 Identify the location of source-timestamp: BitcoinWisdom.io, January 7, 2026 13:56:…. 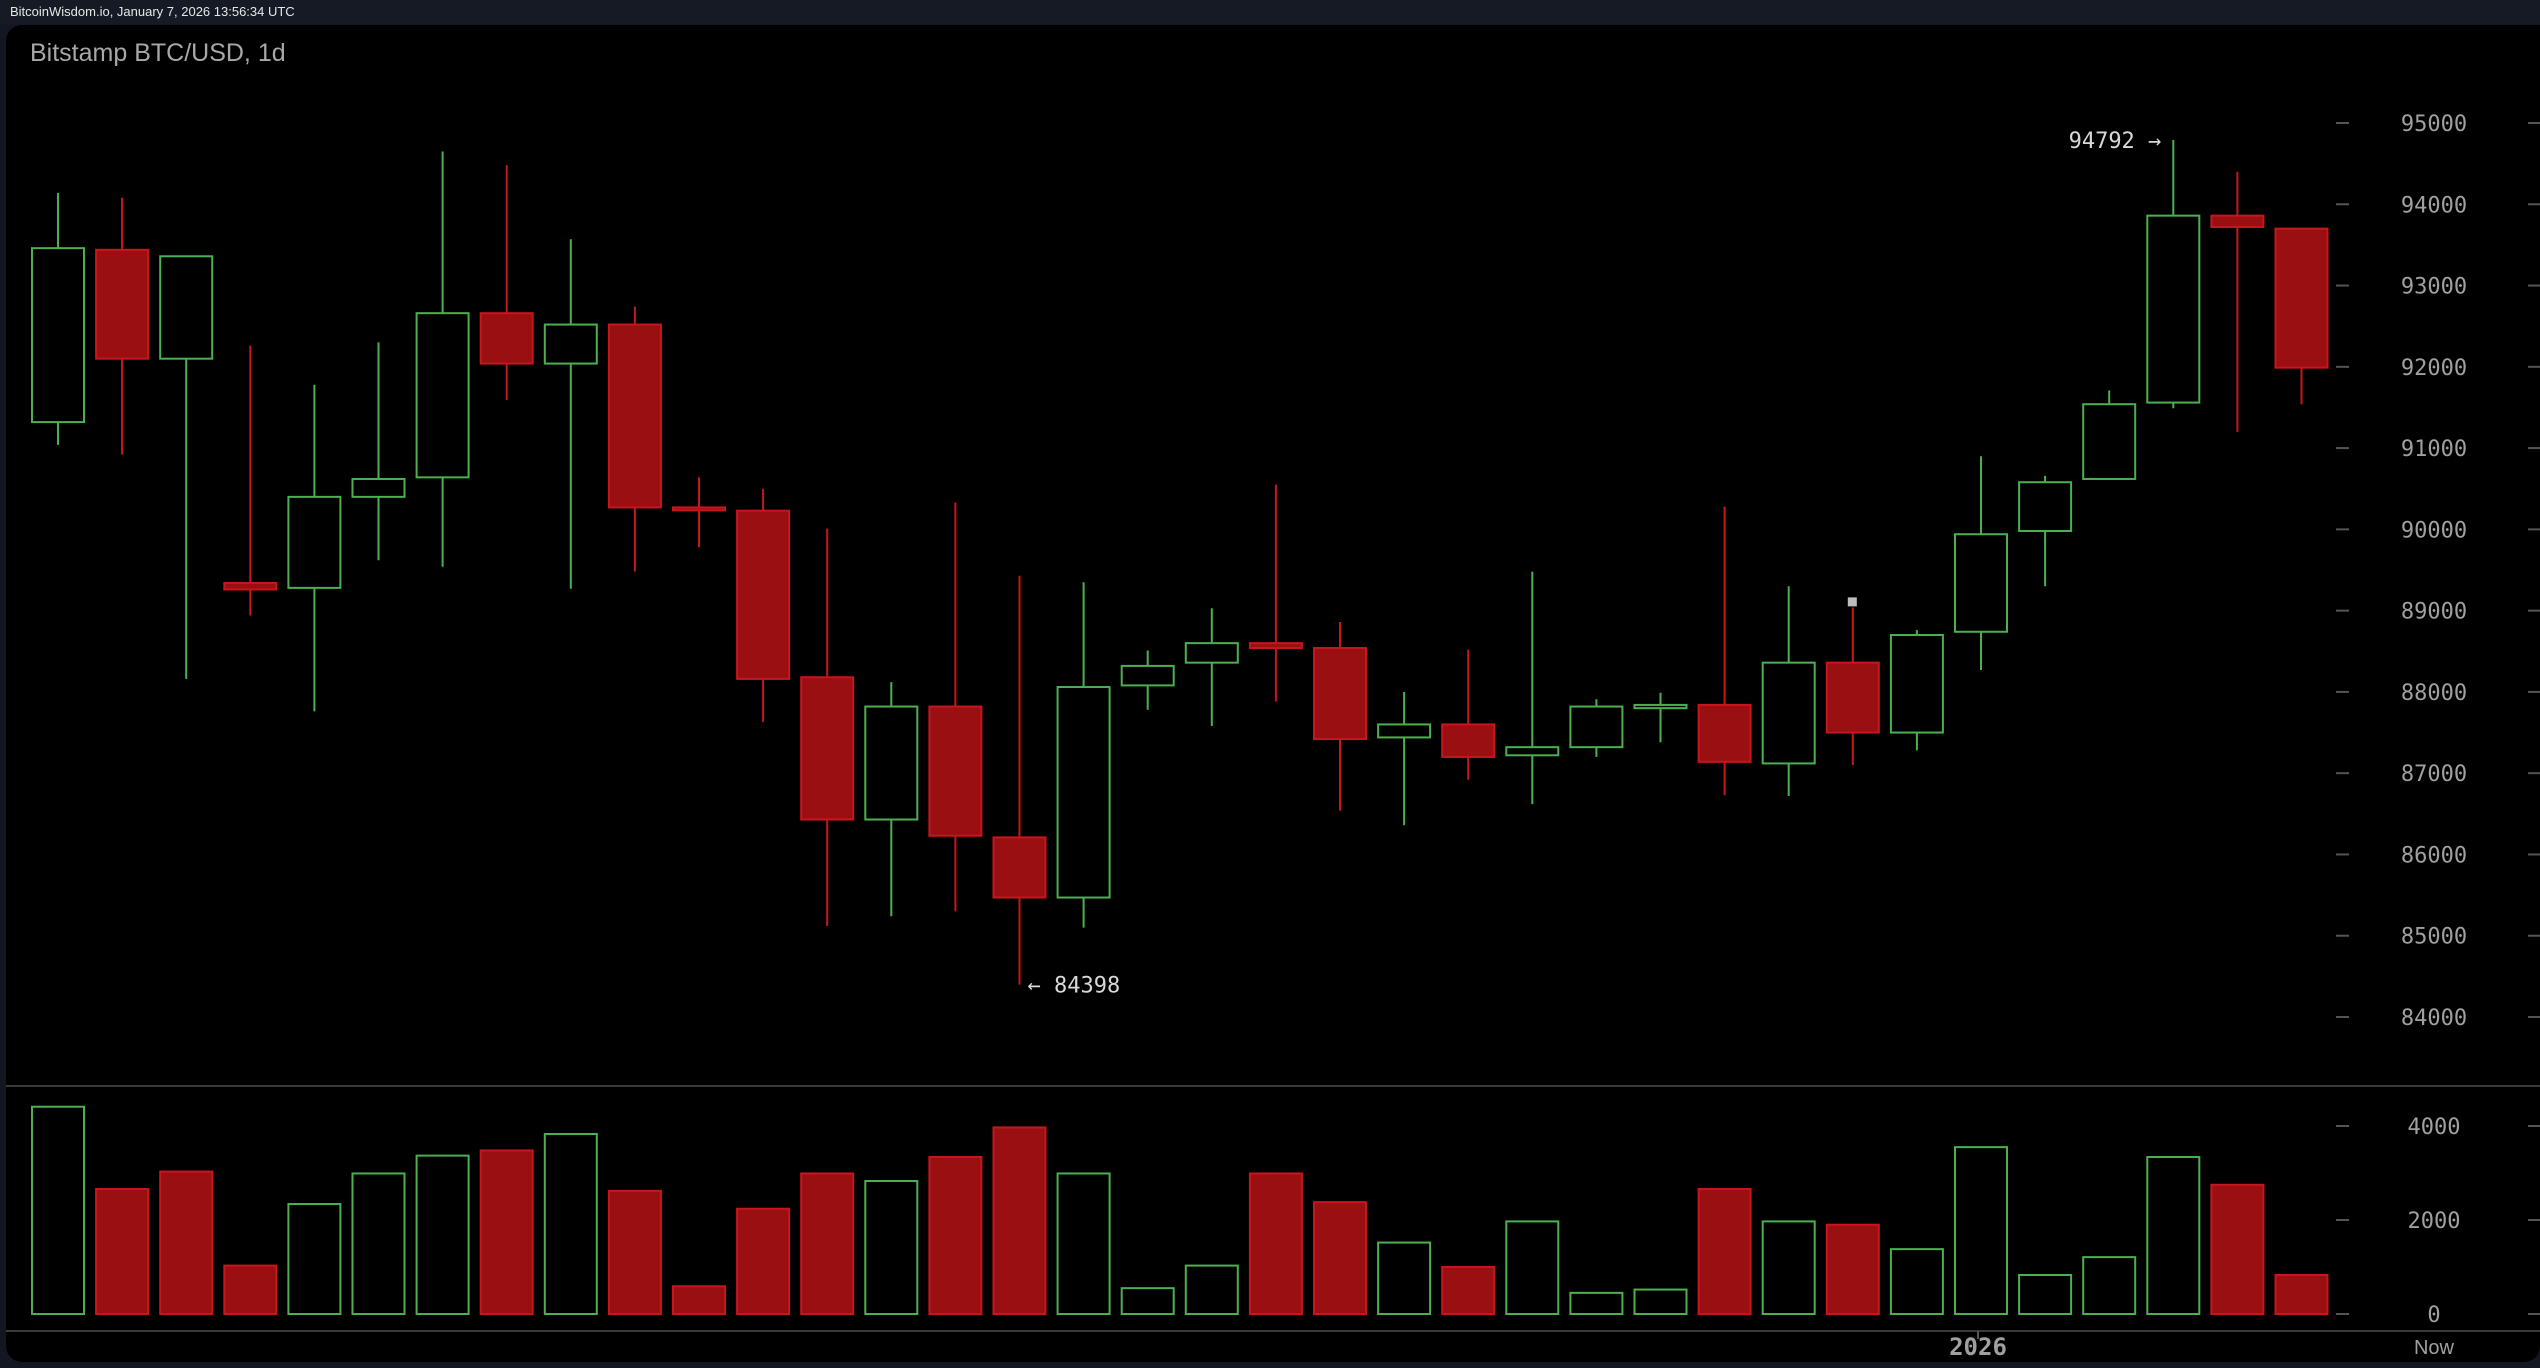
(152, 11).